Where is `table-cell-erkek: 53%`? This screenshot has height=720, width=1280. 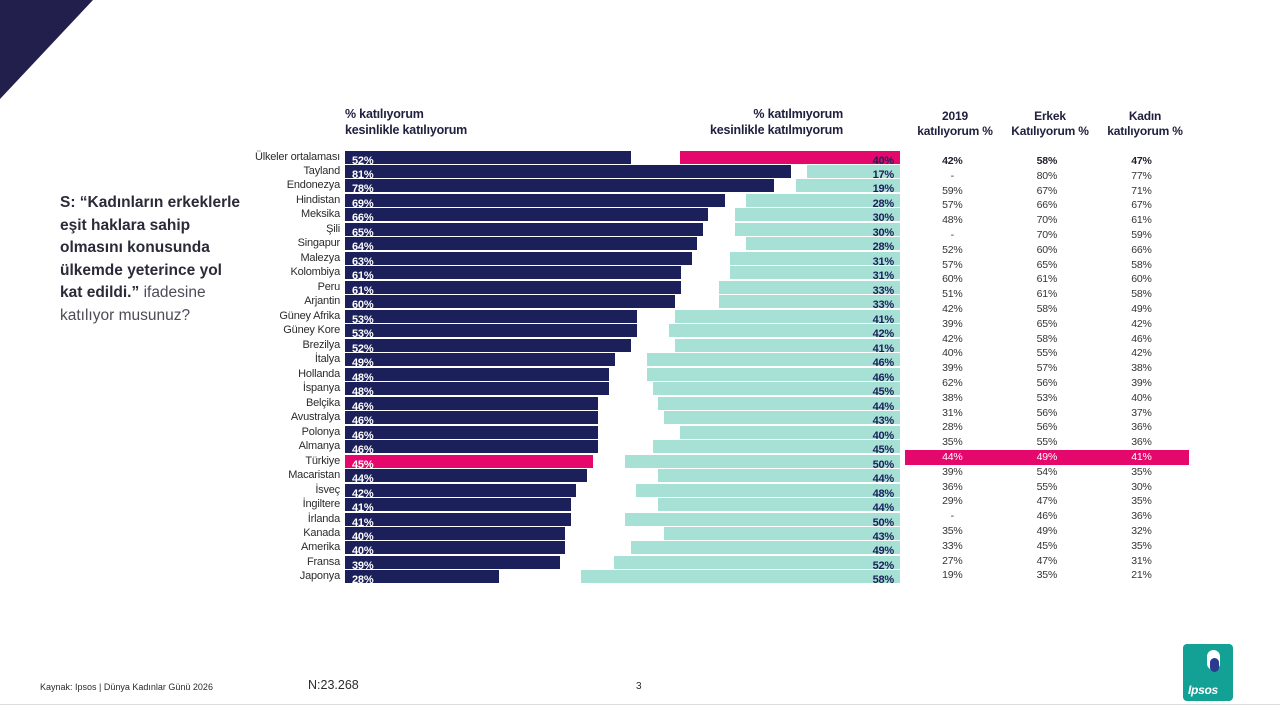
table-cell-erkek: 53% is located at coordinates (1047, 397).